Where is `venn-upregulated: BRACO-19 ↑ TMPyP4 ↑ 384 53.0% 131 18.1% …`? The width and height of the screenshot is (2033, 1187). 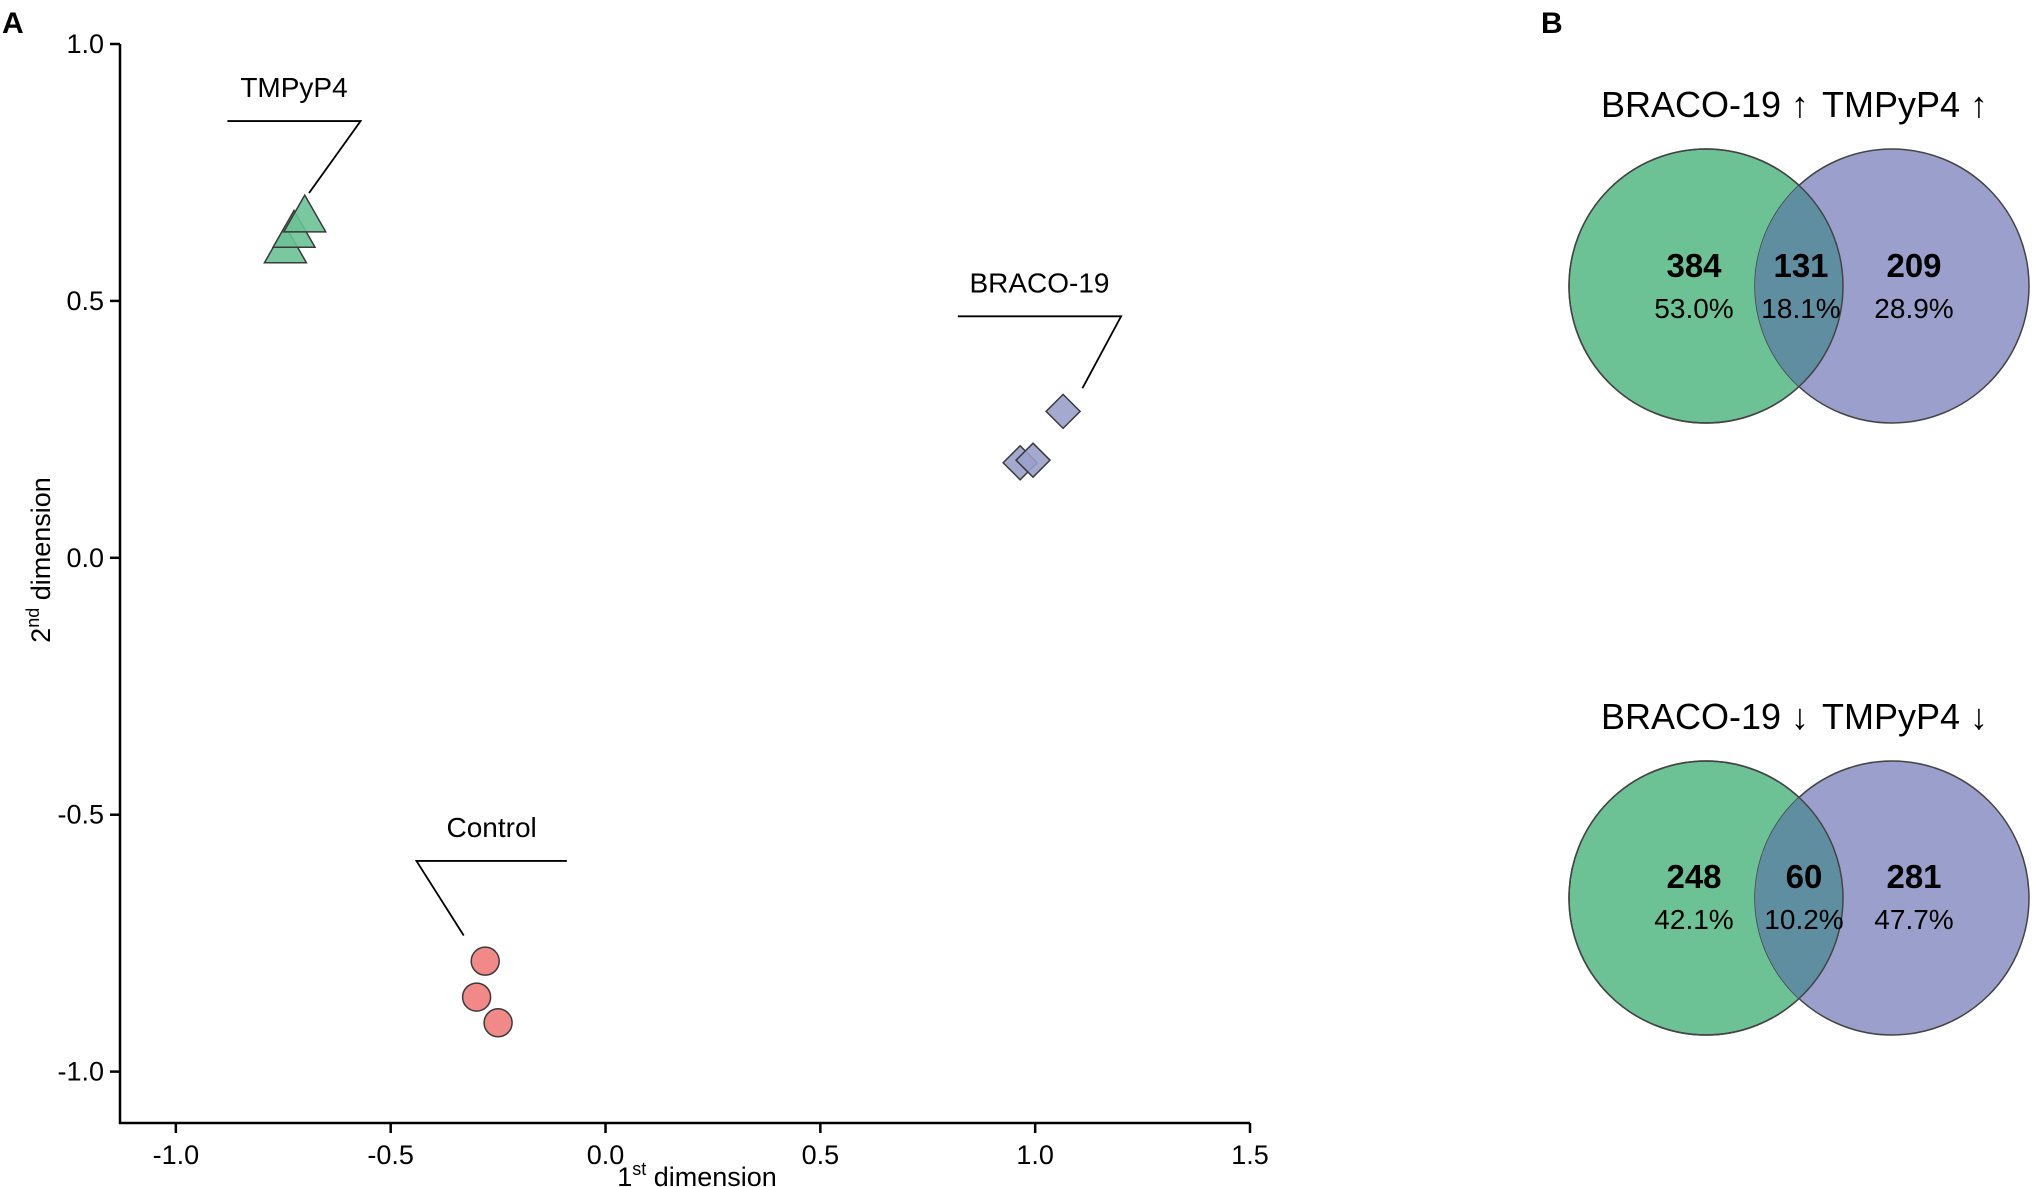 venn-upregulated: BRACO-19 ↑ TMPyP4 ↑ 384 53.0% 131 18.1% … is located at coordinates (1799, 254).